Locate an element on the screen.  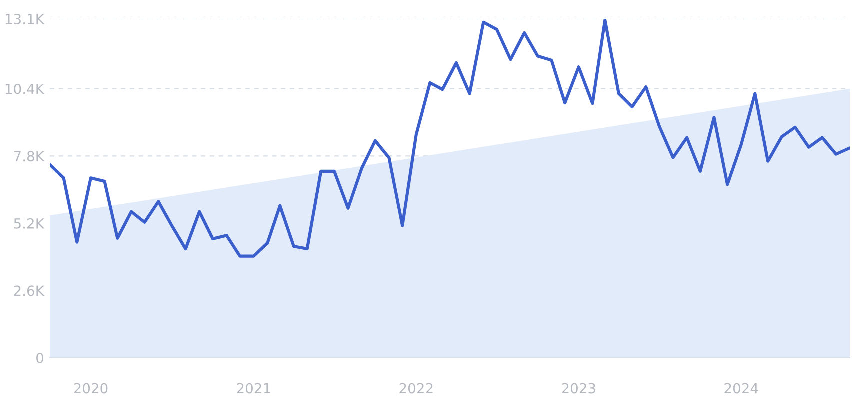
x-tick-label: 2024 is located at coordinates (741, 388).